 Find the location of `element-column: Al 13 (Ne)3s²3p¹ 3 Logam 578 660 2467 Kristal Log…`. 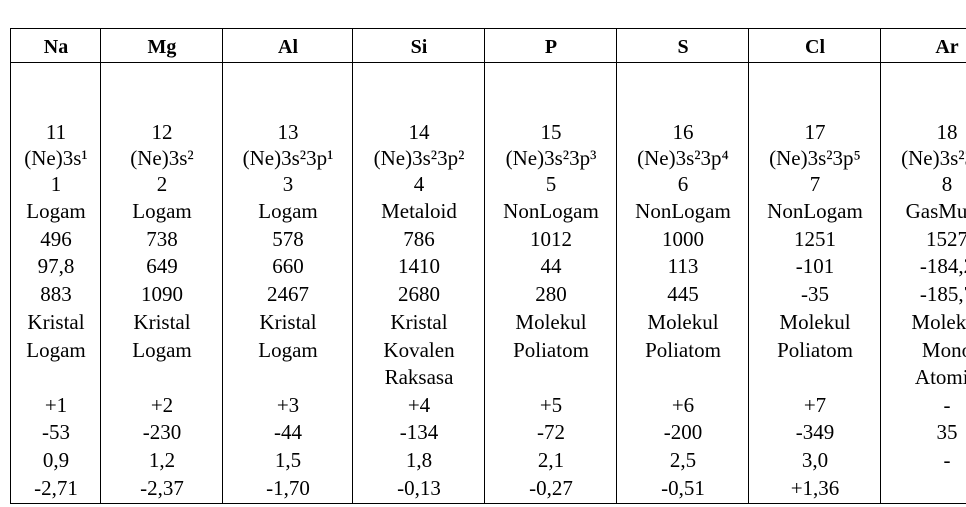

element-column: Al 13 (Ne)3s²3p¹ 3 Logam 578 660 2467 Kristal Log… is located at coordinates (287, 265).